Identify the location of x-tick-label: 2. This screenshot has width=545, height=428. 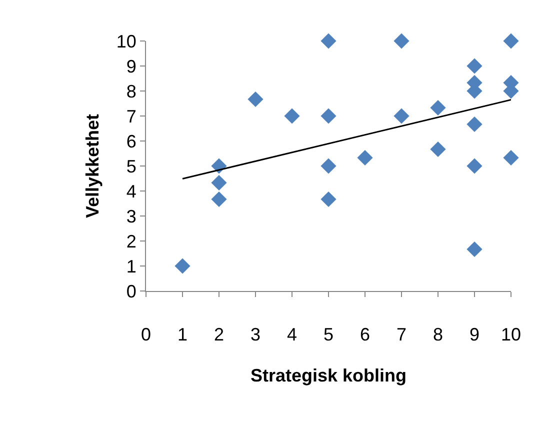
(219, 334).